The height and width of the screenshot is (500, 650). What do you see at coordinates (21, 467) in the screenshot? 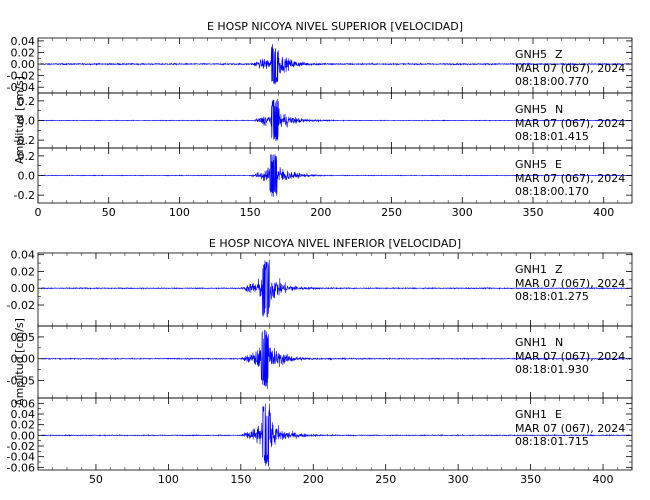
I see `y-tick-label: -0.06` at bounding box center [21, 467].